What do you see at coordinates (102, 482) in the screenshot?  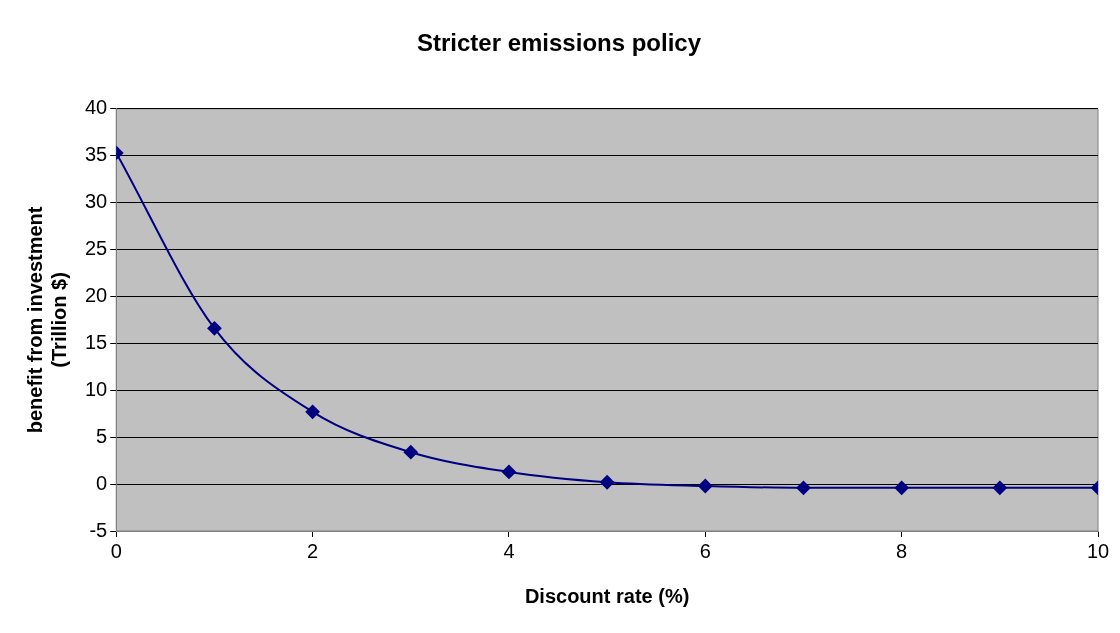 I see `y-tick-label: 0` at bounding box center [102, 482].